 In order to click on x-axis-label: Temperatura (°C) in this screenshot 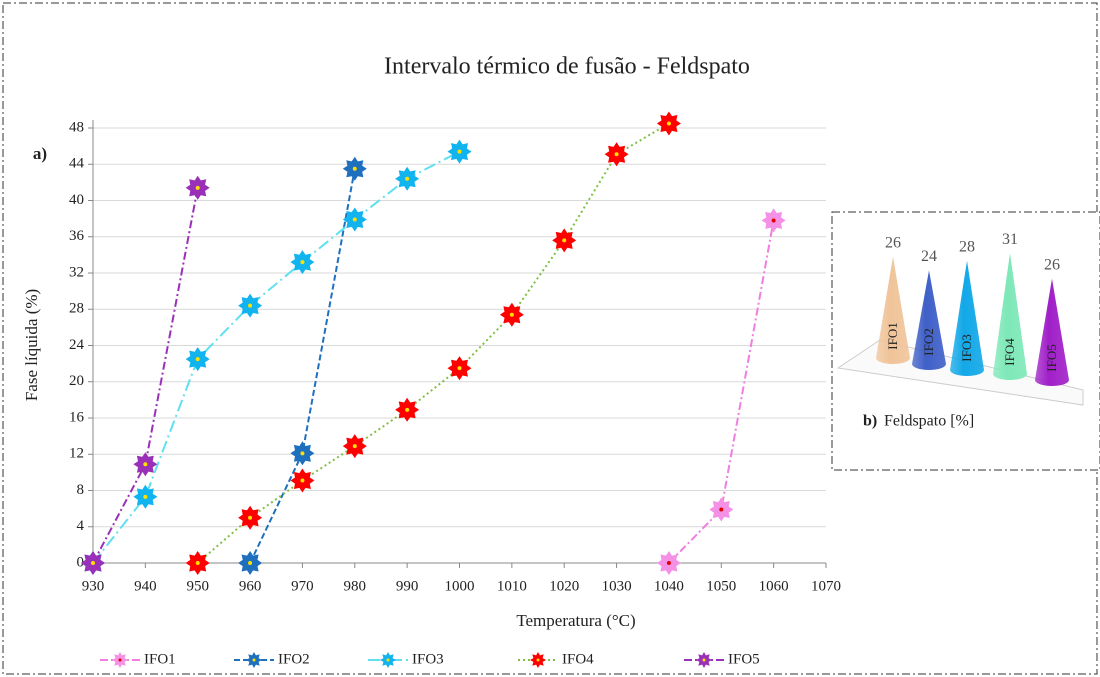, I will do `click(575, 620)`.